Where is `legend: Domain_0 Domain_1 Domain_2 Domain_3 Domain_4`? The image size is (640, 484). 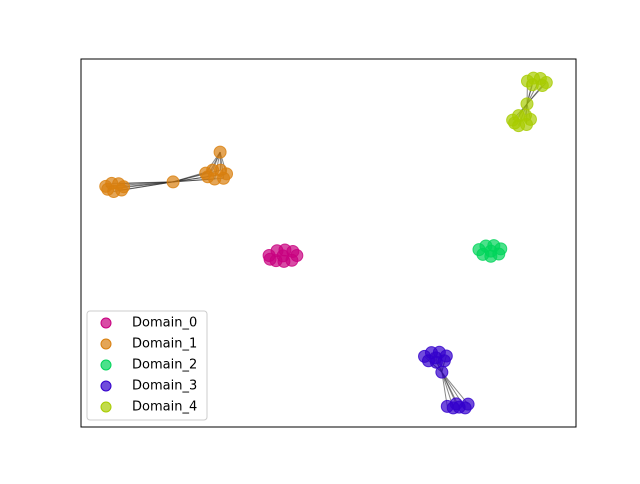 legend: Domain_0 Domain_1 Domain_2 Domain_3 Domain_4 is located at coordinates (147, 365).